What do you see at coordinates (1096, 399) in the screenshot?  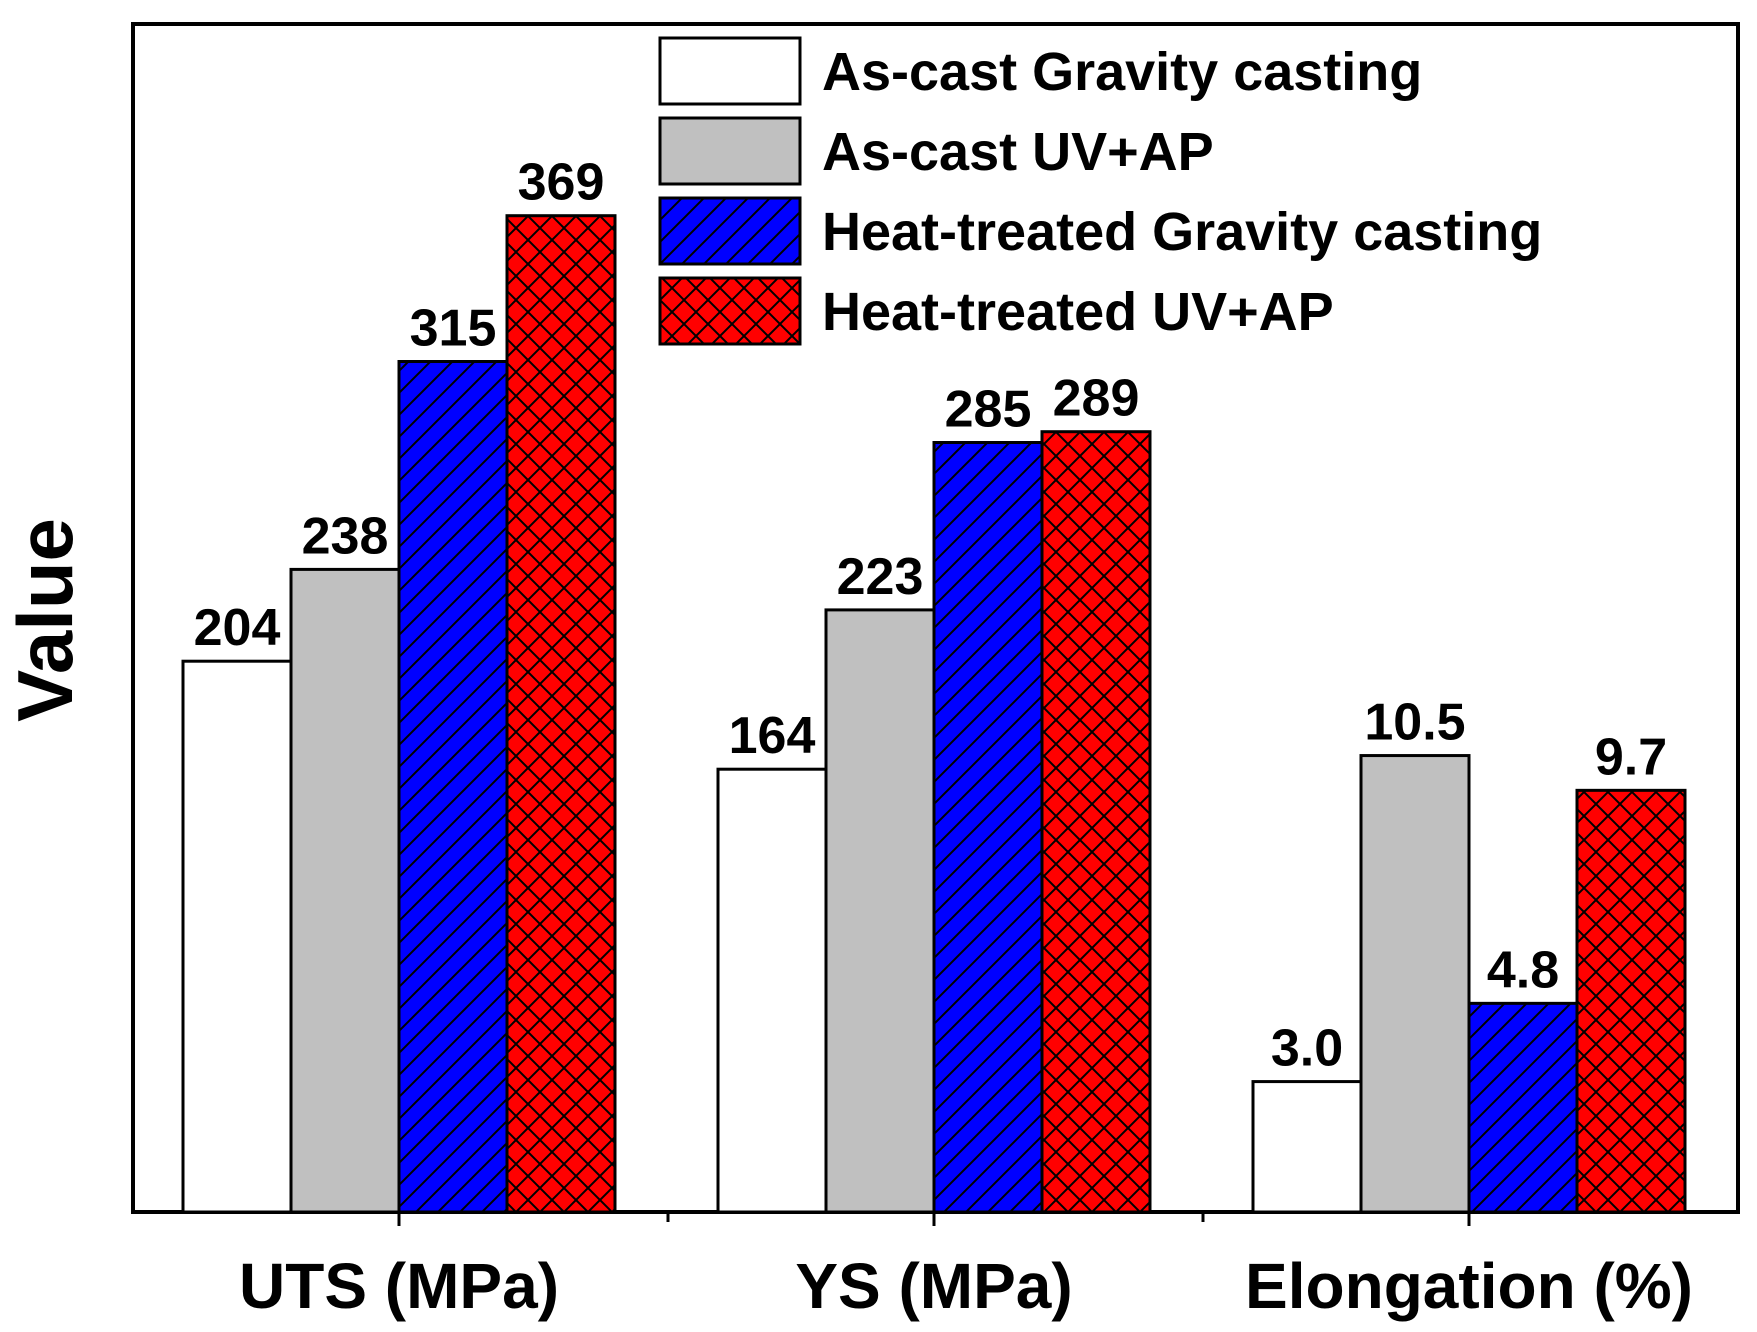 I see `data-label-1-3: 289` at bounding box center [1096, 399].